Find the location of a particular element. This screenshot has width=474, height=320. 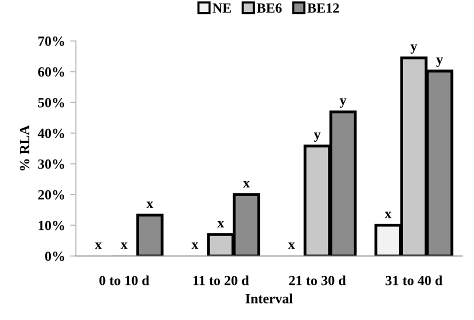

x-tick-label: 31 to 40 d is located at coordinates (414, 280).